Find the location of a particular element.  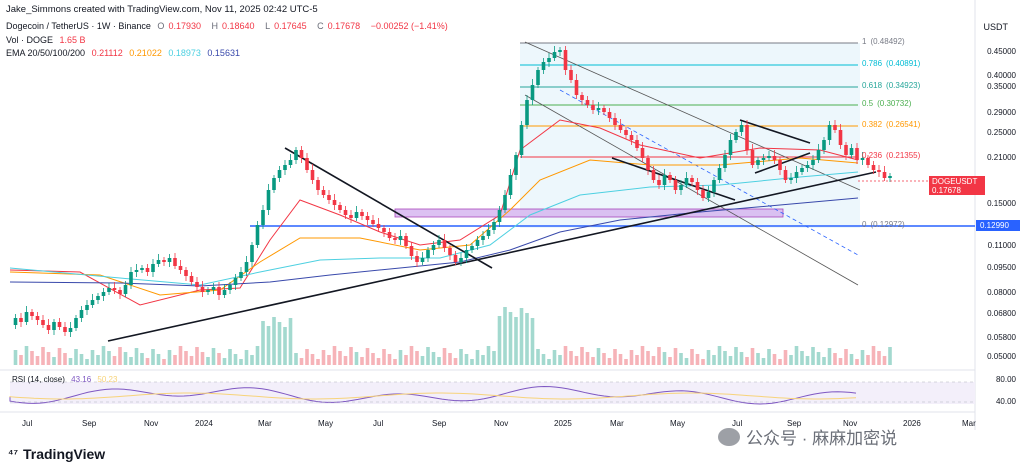

watermark-text: 公众号 · 麻麻加密说 is located at coordinates (822, 438).